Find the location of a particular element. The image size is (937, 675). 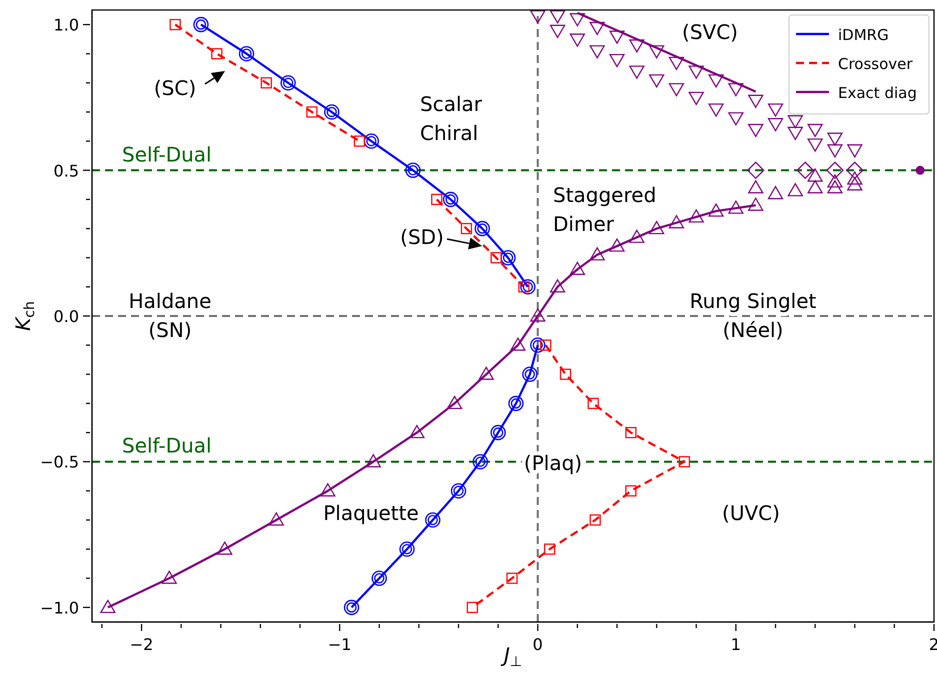

annotation: Staggered Dimer is located at coordinates (604, 209).